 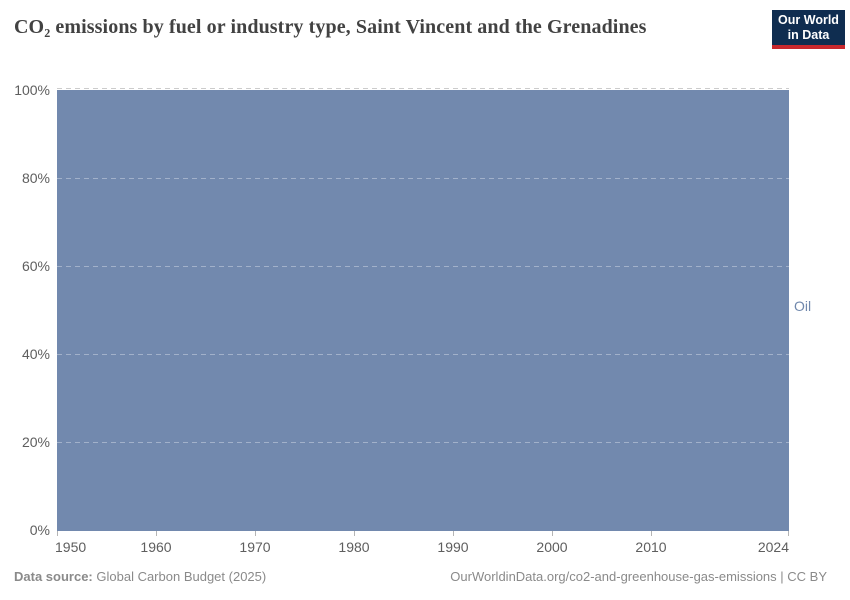 I want to click on x-axis-label: 1960, so click(x=156, y=547).